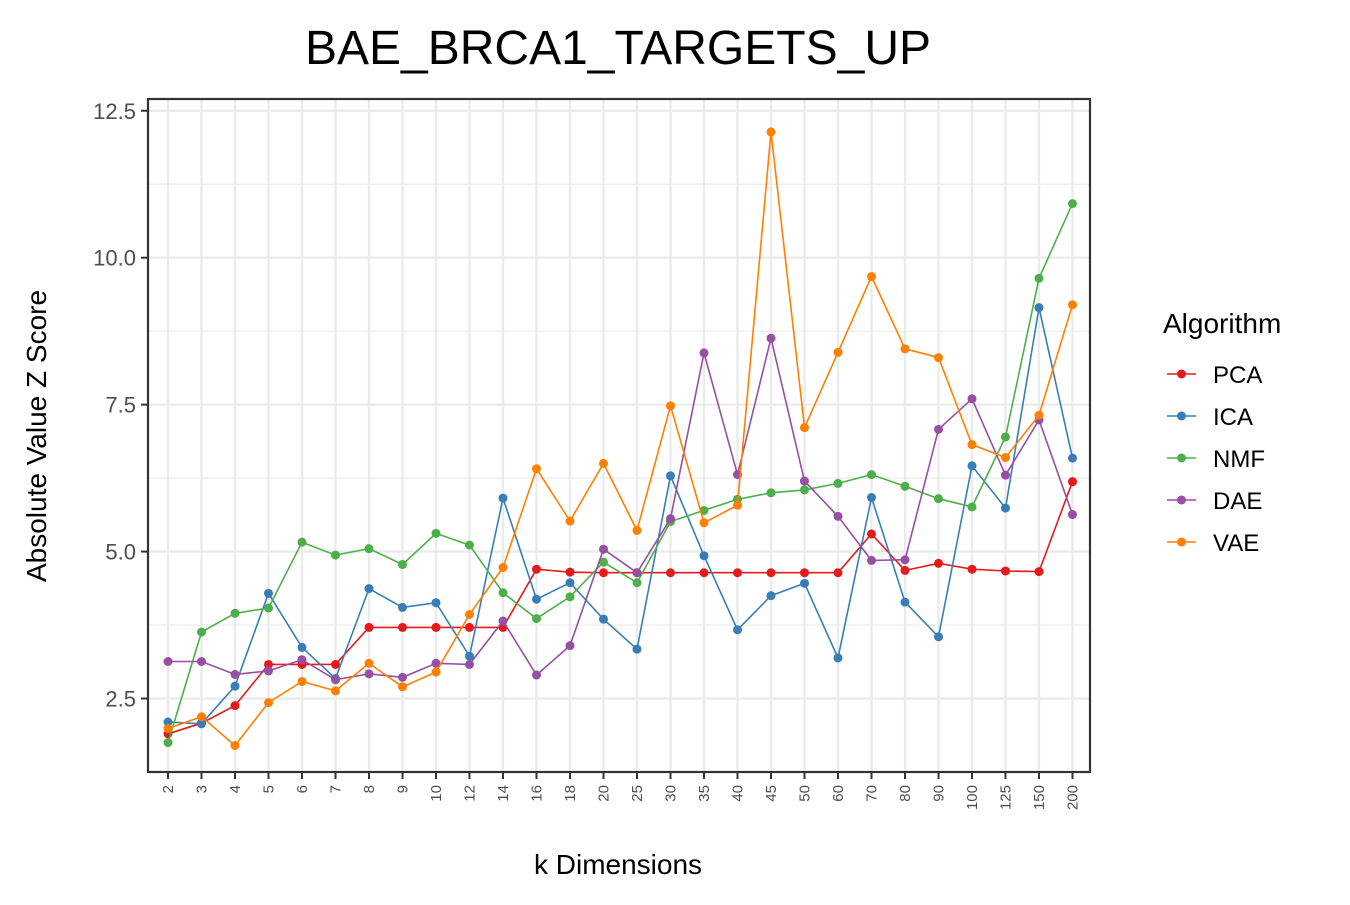 The image size is (1350, 905). I want to click on legend-label: DAE, so click(1237, 501).